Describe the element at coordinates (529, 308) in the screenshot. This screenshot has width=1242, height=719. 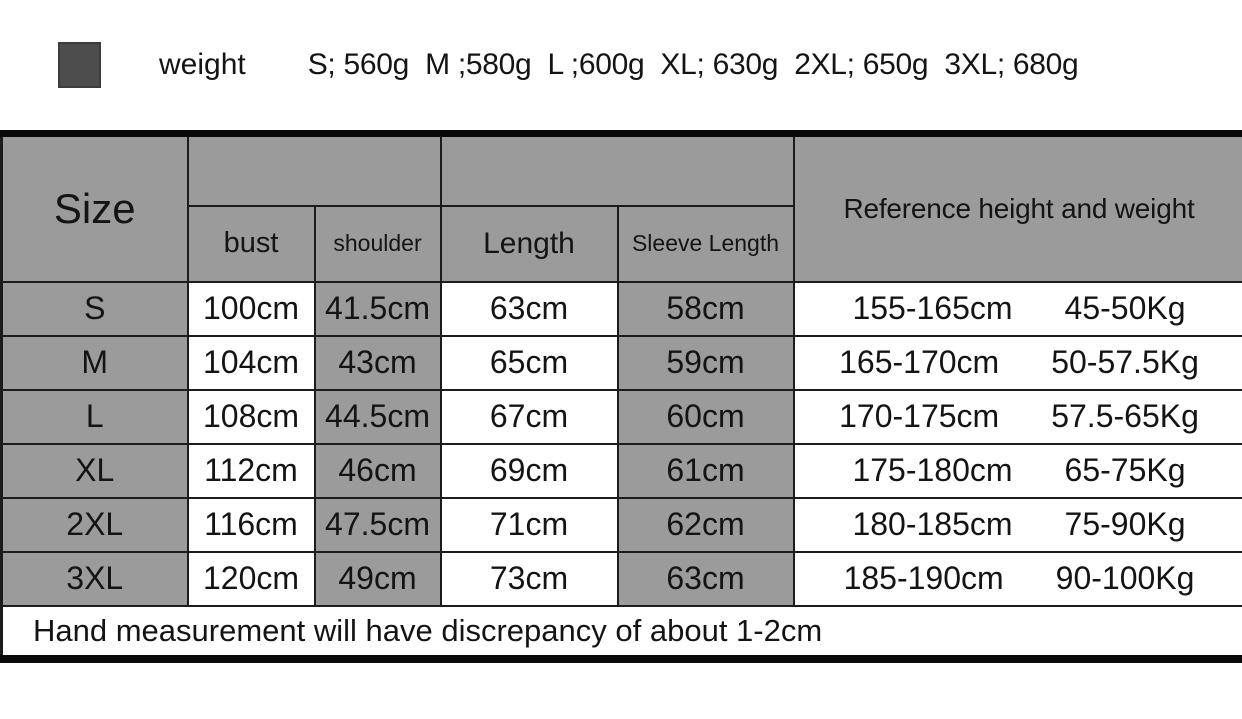
I see `length-cell: 63cm` at that location.